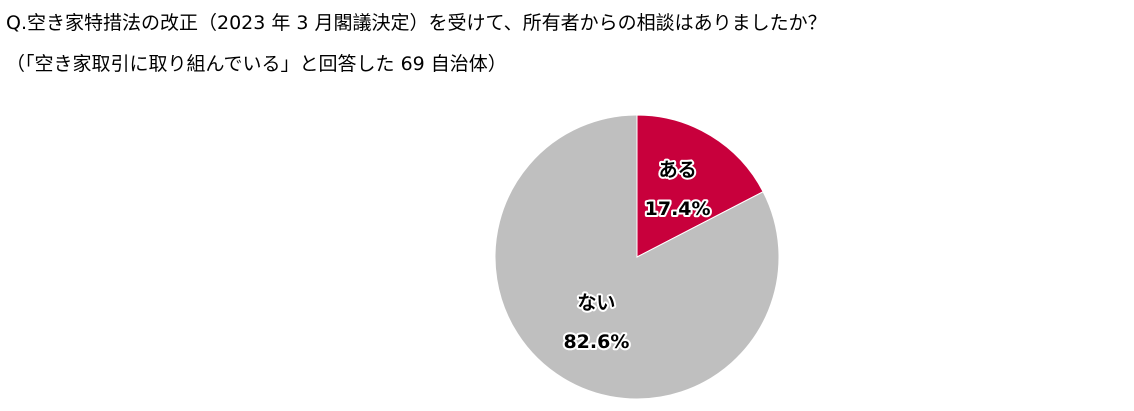 The image size is (1134, 411). I want to click on slice-value-label: 82.6%, so click(596, 342).